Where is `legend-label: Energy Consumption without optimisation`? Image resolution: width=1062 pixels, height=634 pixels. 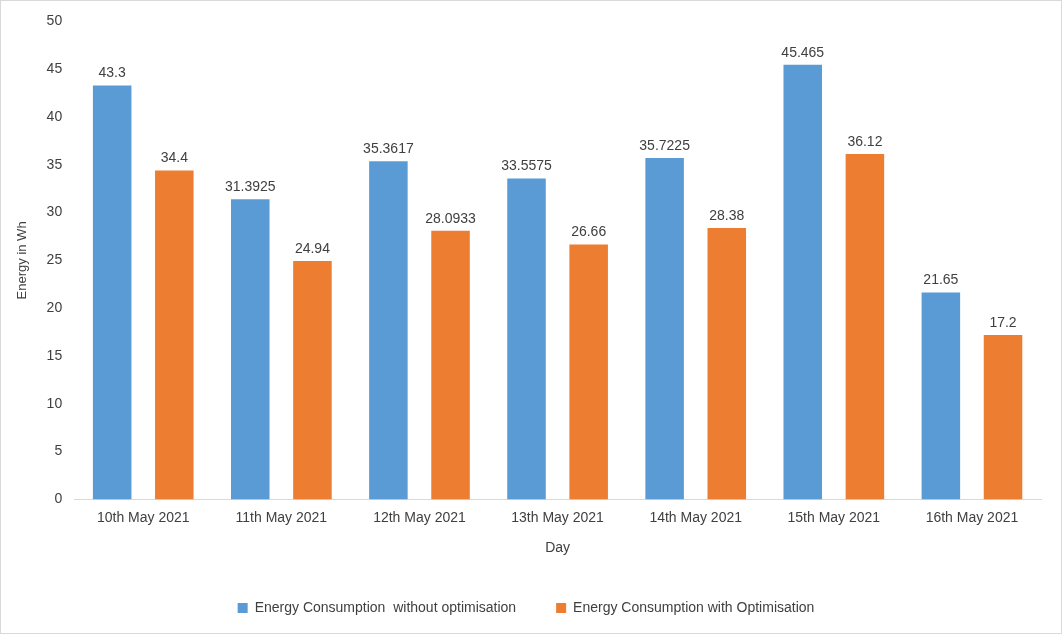 legend-label: Energy Consumption without optimisation is located at coordinates (385, 606).